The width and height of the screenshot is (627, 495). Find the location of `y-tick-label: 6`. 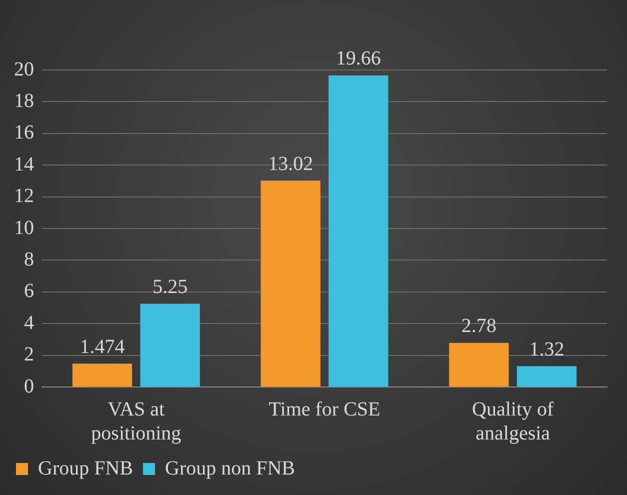

y-tick-label: 6 is located at coordinates (29, 291).